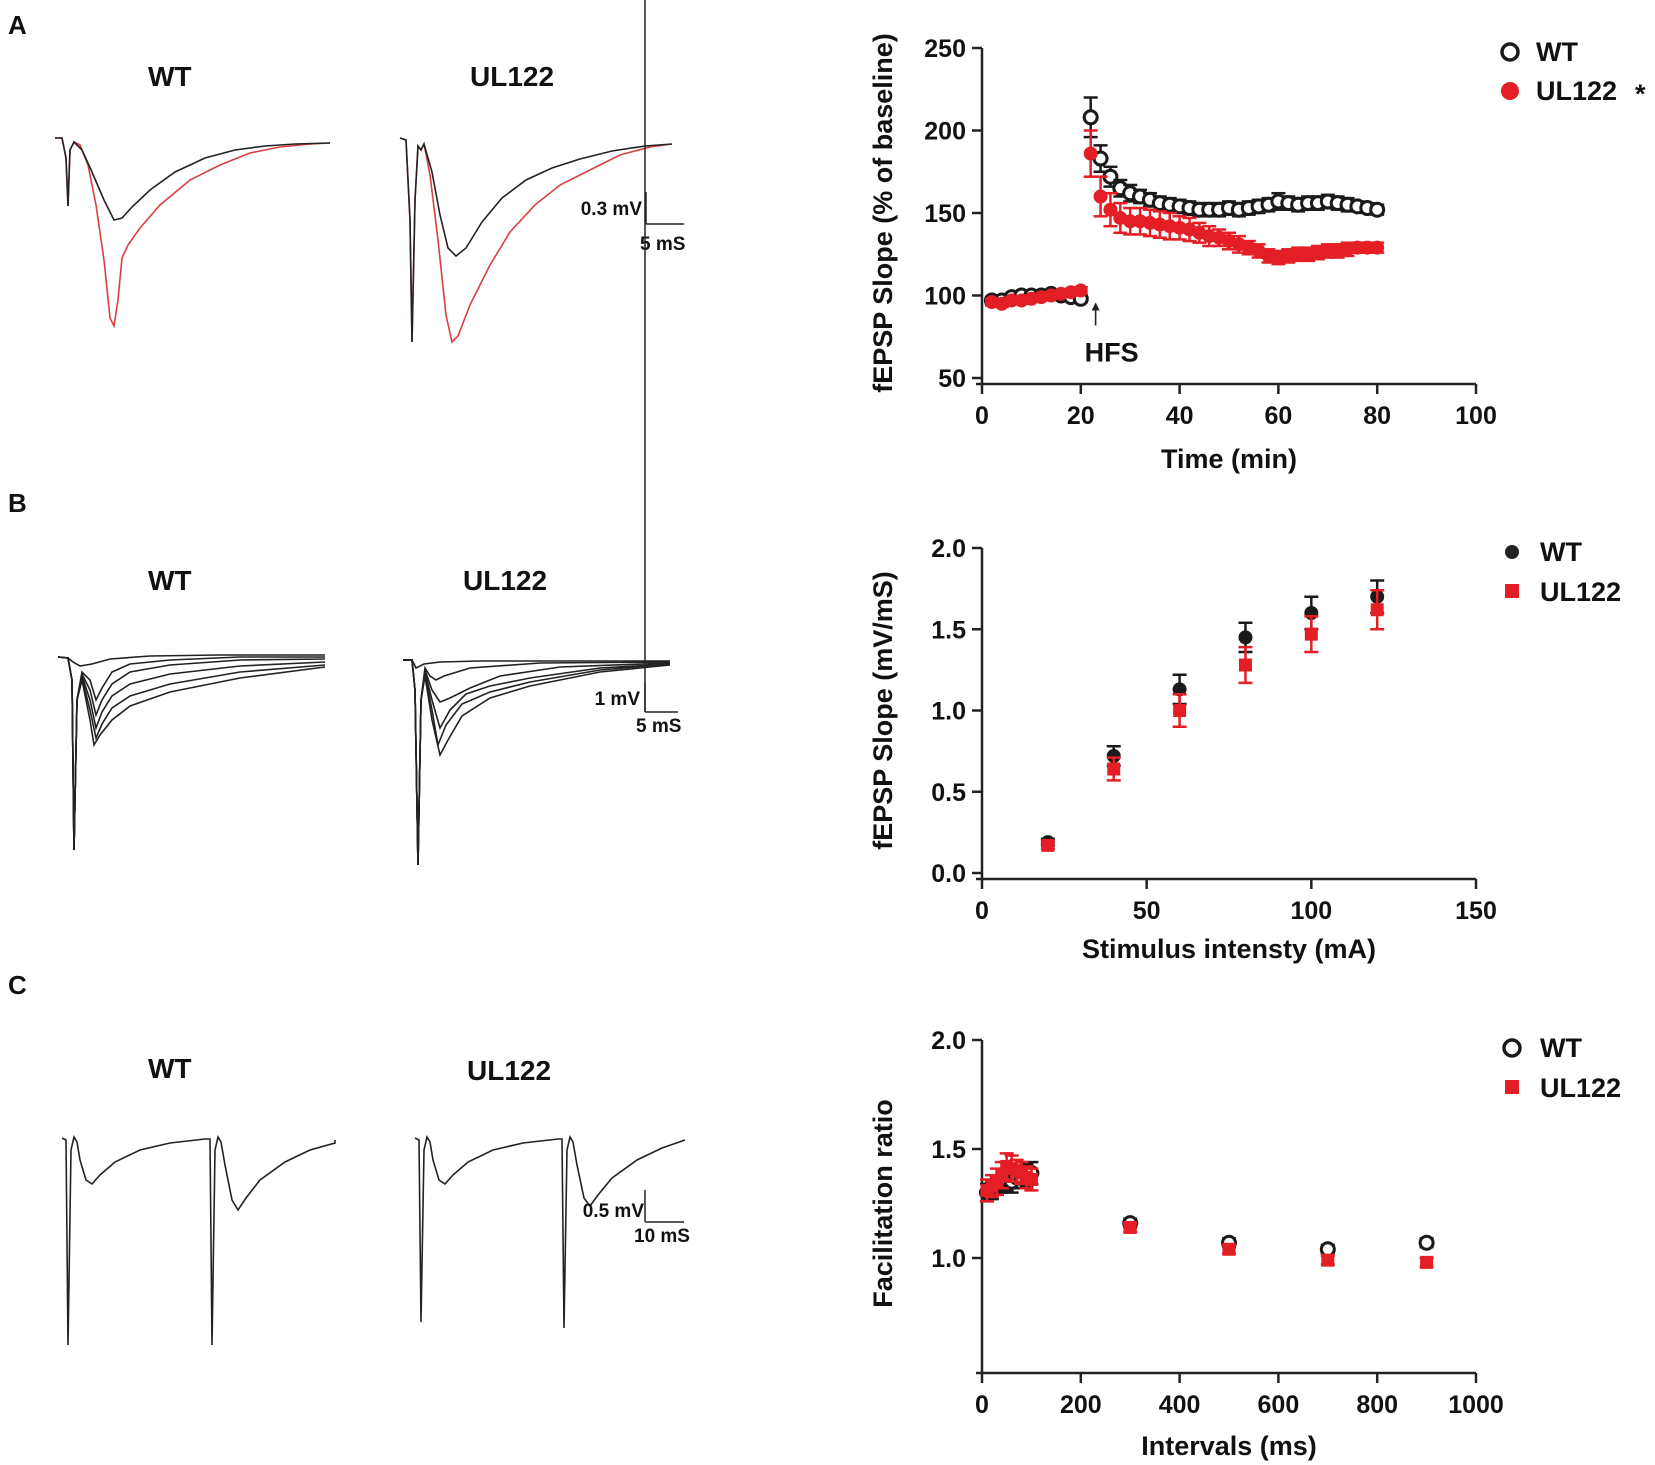 Image resolution: width=1655 pixels, height=1465 pixels. I want to click on x-tick-label: 50, so click(1147, 911).